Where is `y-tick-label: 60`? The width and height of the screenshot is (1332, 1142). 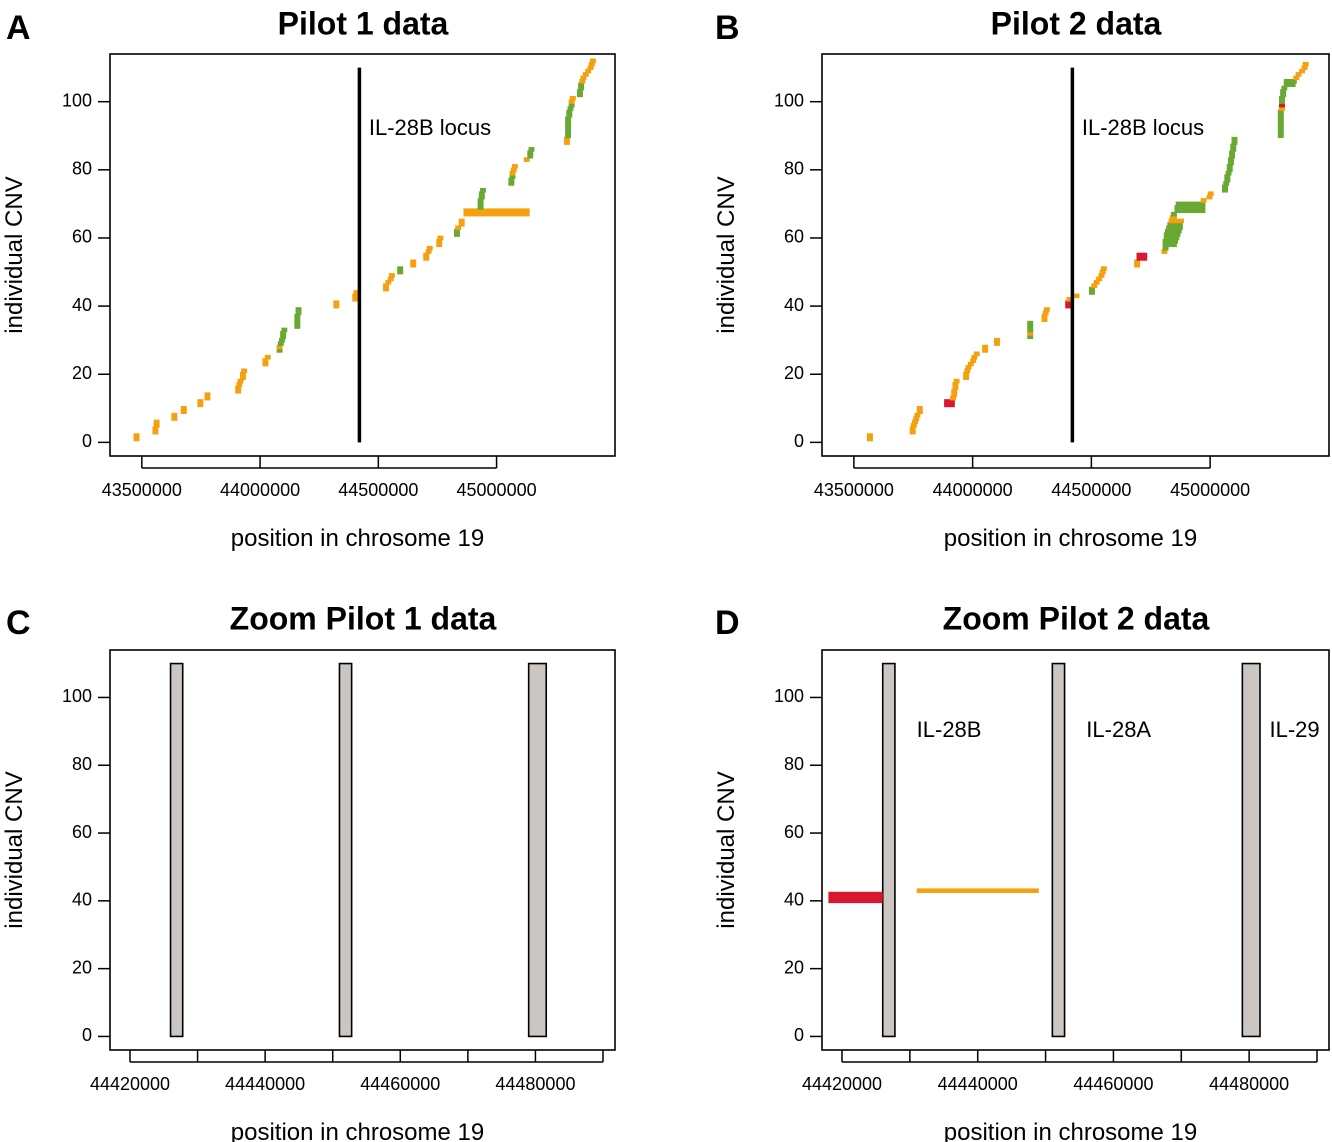
y-tick-label: 60 is located at coordinates (794, 832).